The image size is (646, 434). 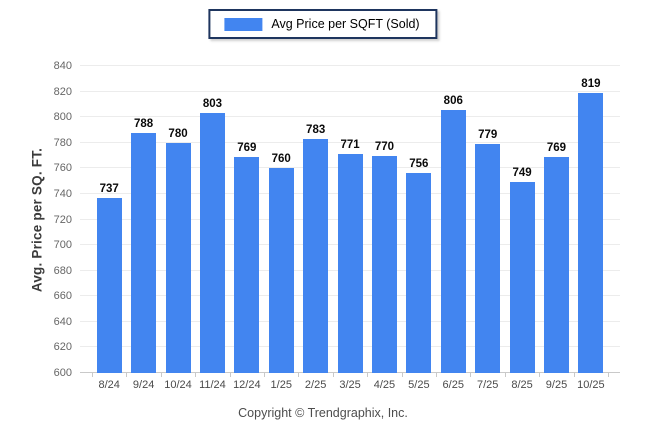 What do you see at coordinates (281, 385) in the screenshot?
I see `x-tick-label: 1/25` at bounding box center [281, 385].